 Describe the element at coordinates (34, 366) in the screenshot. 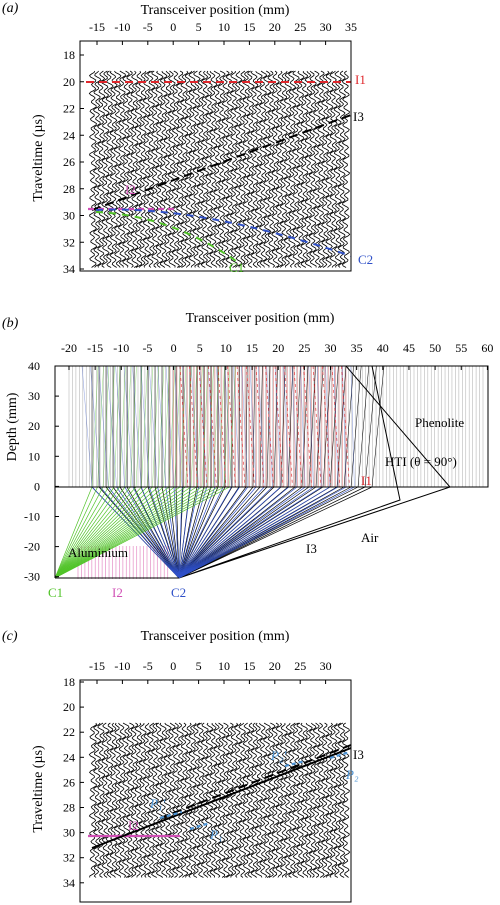

I see `panel-b-ytick-label: 40` at that location.